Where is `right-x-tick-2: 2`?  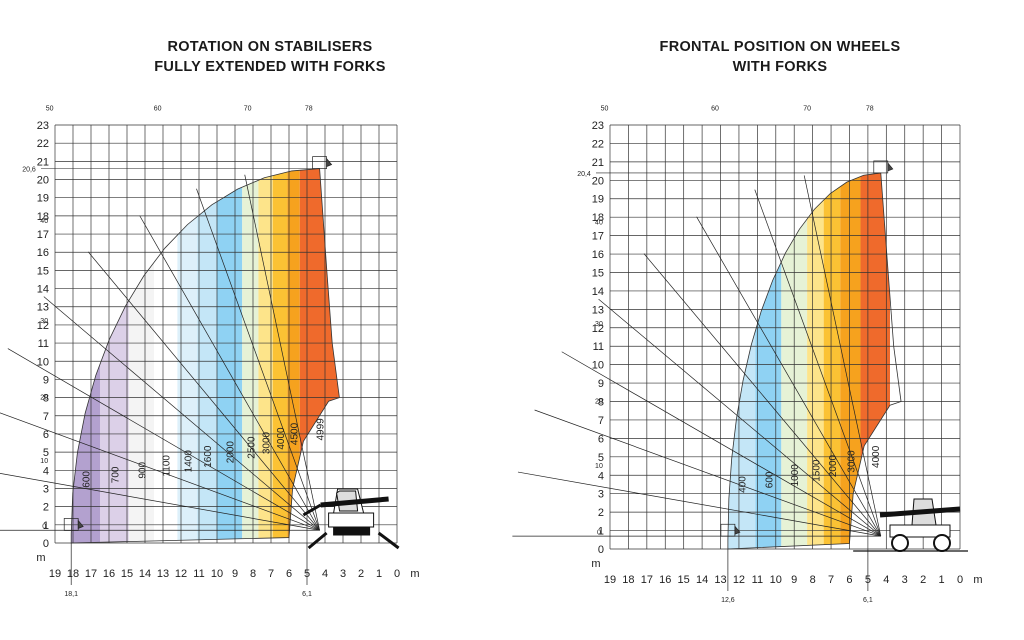
right-x-tick-2: 2 is located at coordinates (923, 580).